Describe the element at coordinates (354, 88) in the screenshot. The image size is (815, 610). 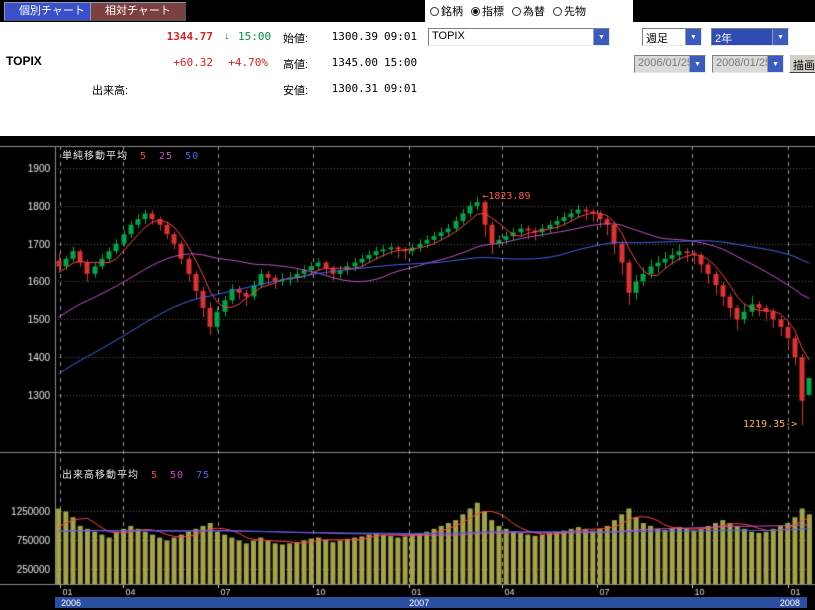
I see `low-value: 1300.31` at that location.